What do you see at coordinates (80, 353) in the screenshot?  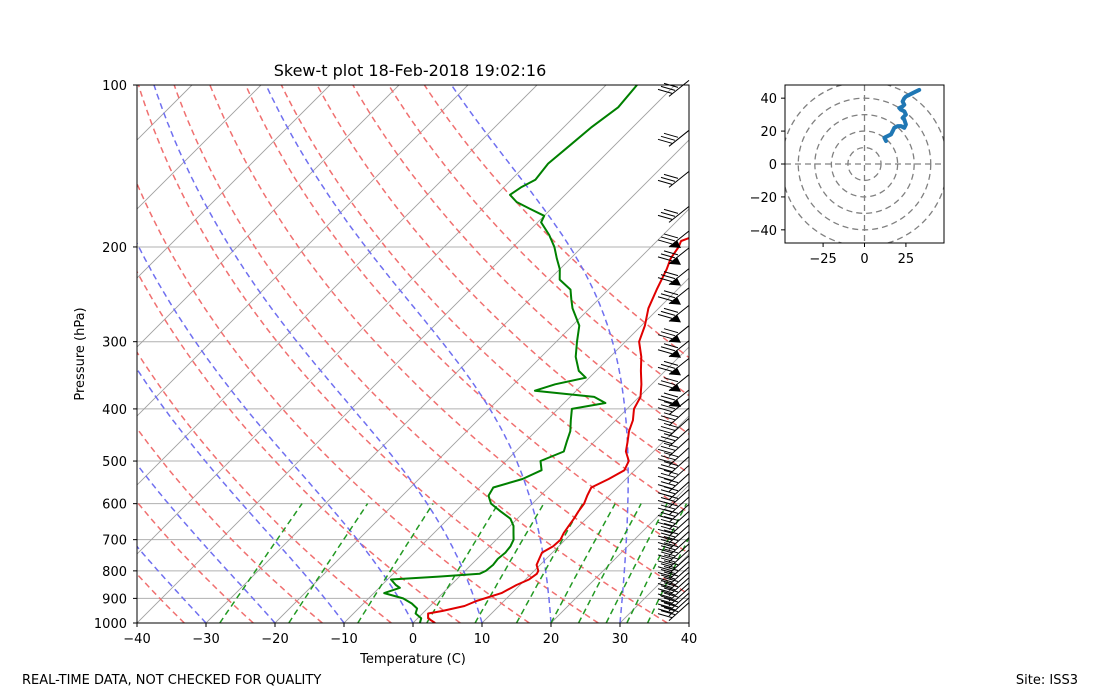 I see `y-axis-label: Pressure (hPa)` at bounding box center [80, 353].